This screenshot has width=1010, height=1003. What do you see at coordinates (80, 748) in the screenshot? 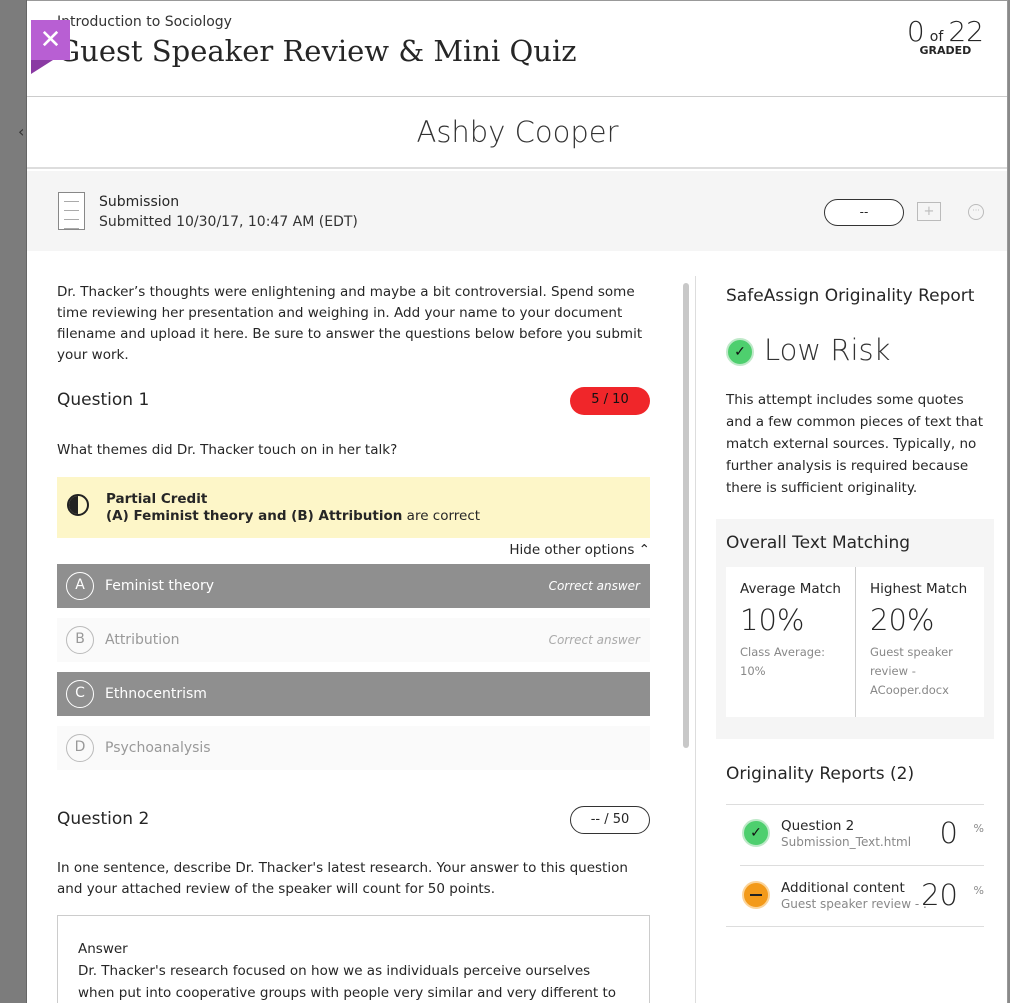
I see `option-letter: D` at bounding box center [80, 748].